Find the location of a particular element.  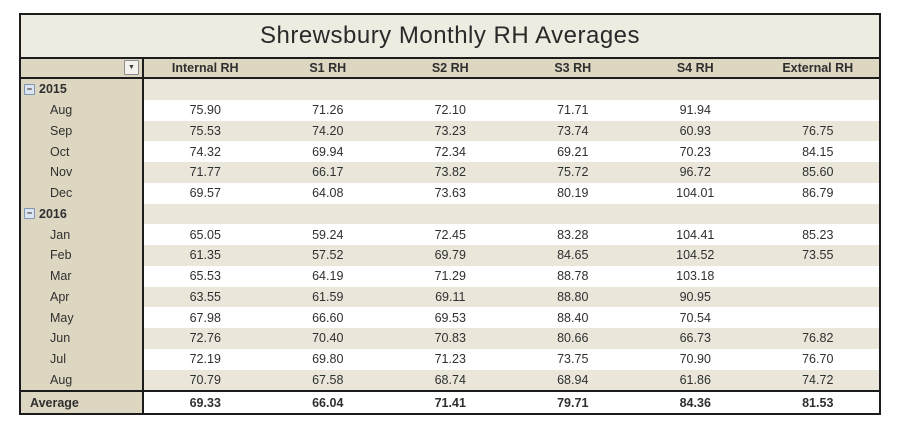

value-cell: 72.19 is located at coordinates (205, 359).